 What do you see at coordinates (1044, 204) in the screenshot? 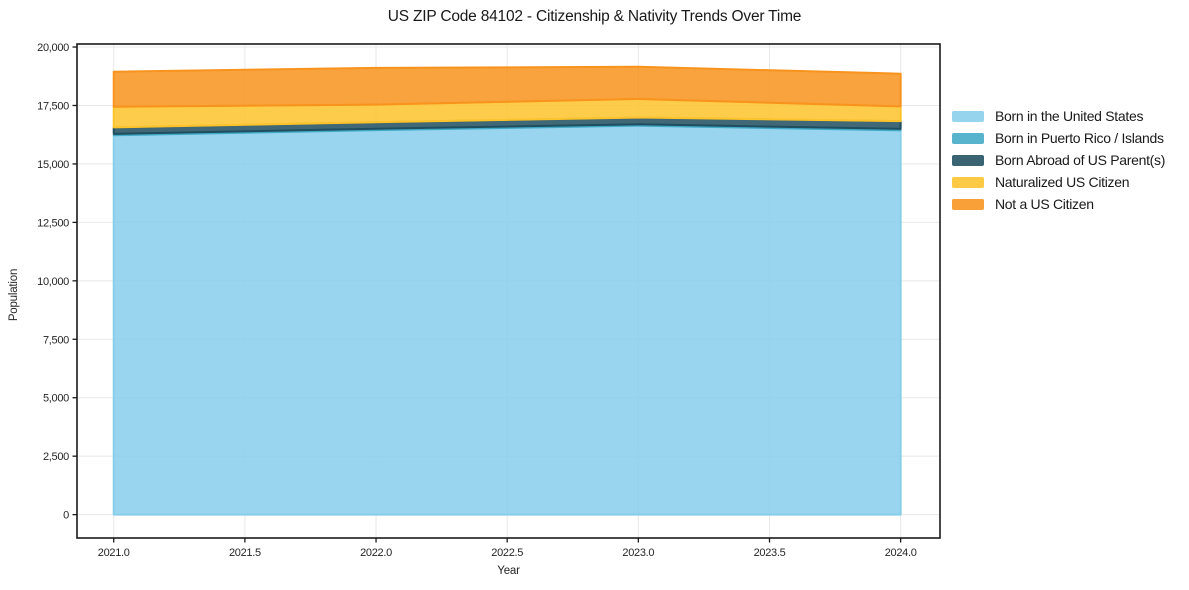
I see `legend-label: Not a US Citizen` at bounding box center [1044, 204].